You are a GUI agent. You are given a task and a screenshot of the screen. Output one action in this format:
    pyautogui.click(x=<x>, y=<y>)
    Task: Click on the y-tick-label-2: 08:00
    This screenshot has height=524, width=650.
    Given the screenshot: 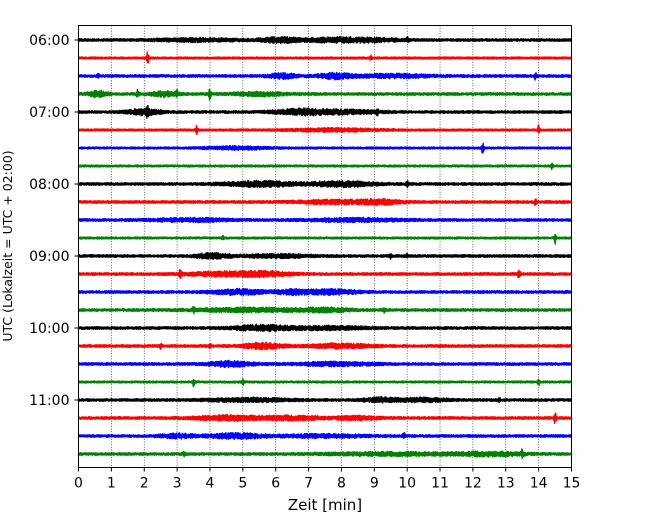 What is the action you would take?
    pyautogui.click(x=49, y=185)
    